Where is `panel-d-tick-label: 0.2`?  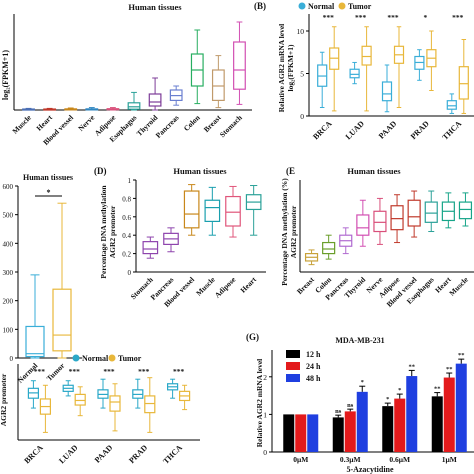 panel-d-tick-label: 0.2 is located at coordinates (126, 255).